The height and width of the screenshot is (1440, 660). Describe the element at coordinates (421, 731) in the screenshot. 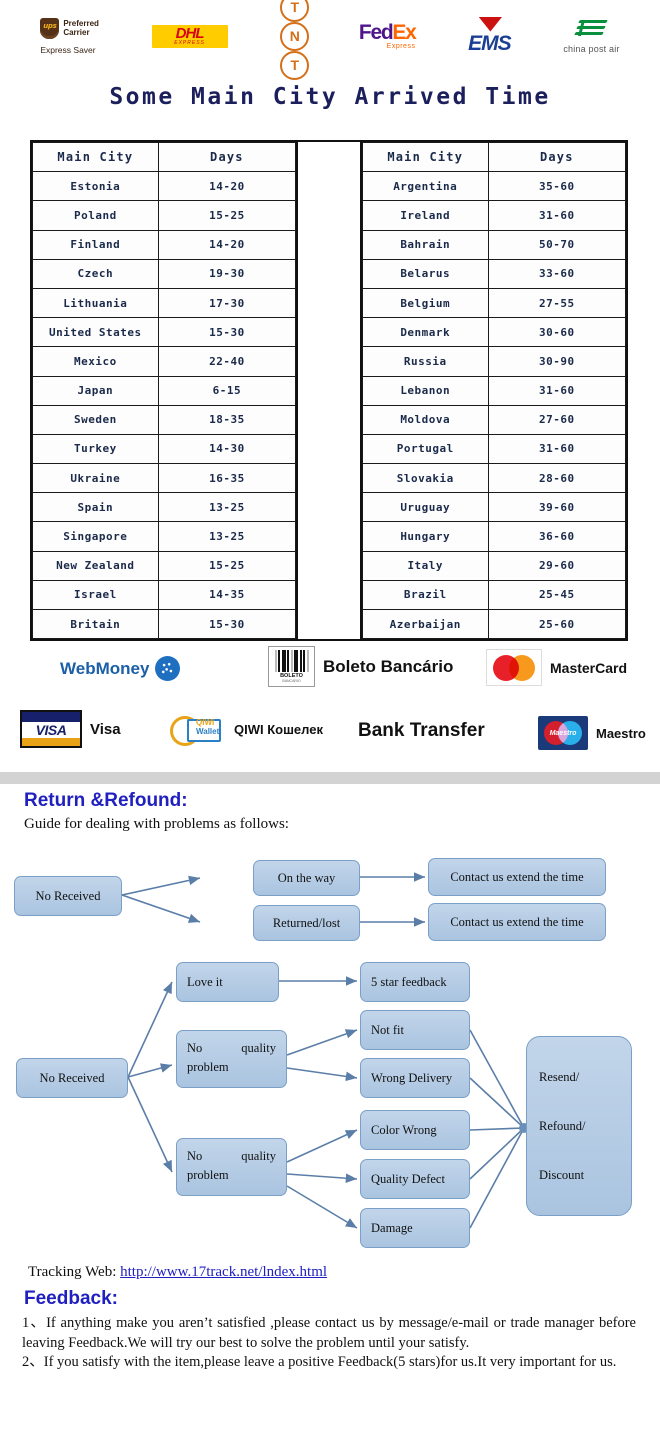

I see `payment-bank-transfer: Bank Transfer` at that location.